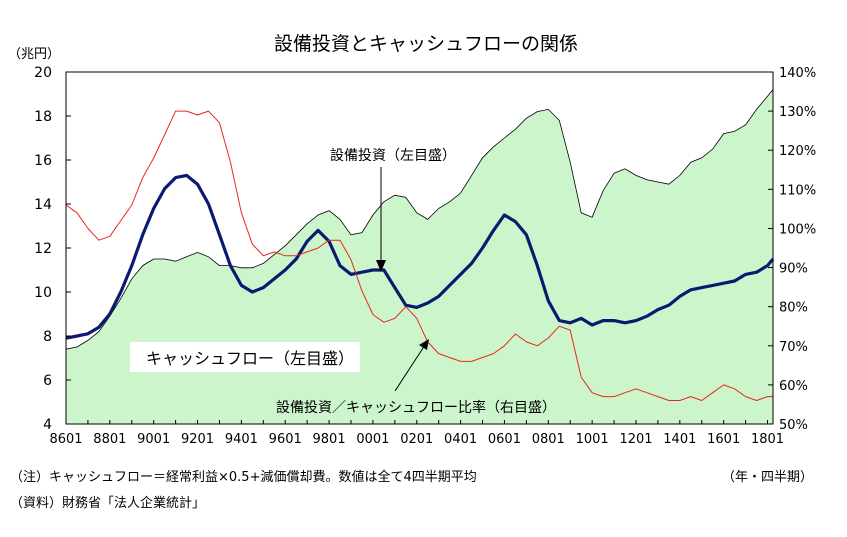 The height and width of the screenshot is (537, 847). I want to click on x-tick-label: 8801, so click(109, 439).